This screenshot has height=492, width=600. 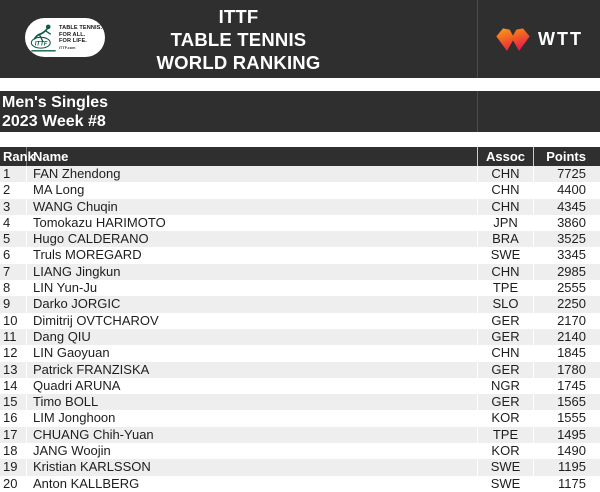 What do you see at coordinates (238, 16) in the screenshot?
I see `page-title-line1: ITTF` at bounding box center [238, 16].